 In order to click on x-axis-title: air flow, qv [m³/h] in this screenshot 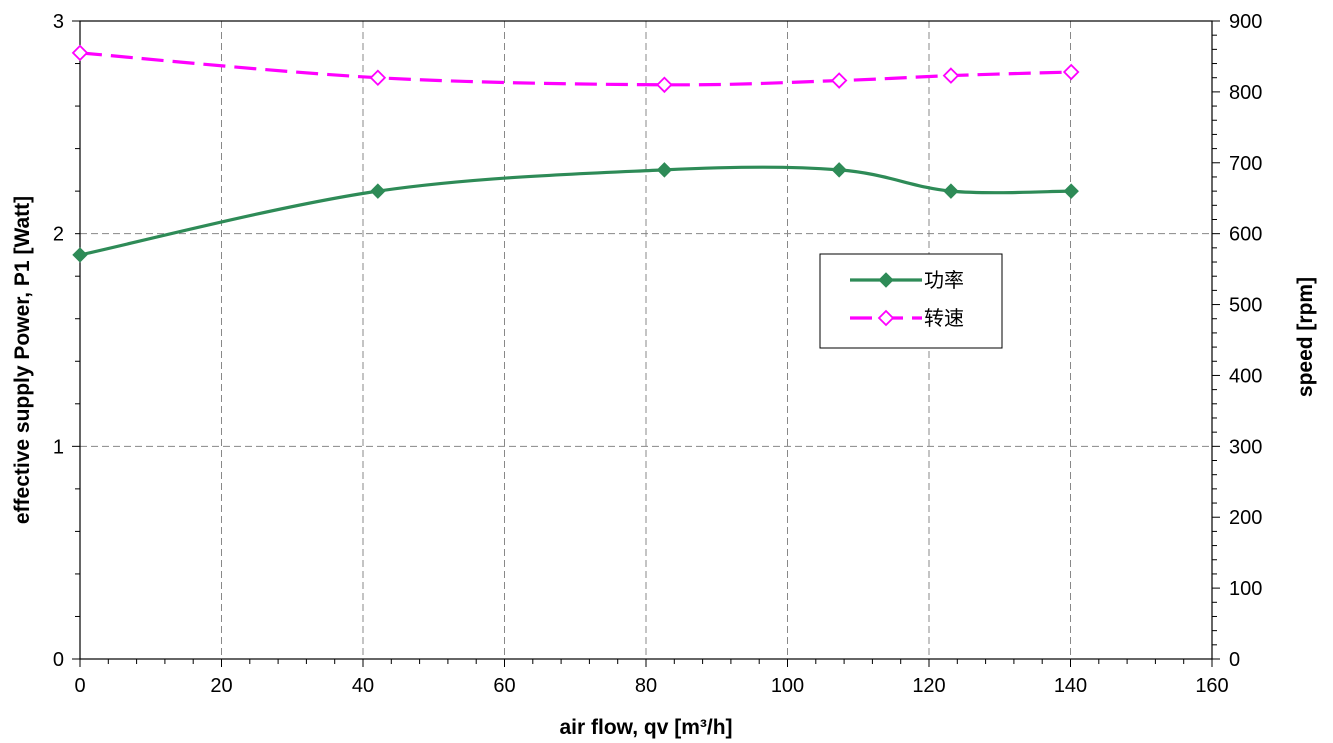, I will do `click(645, 727)`.